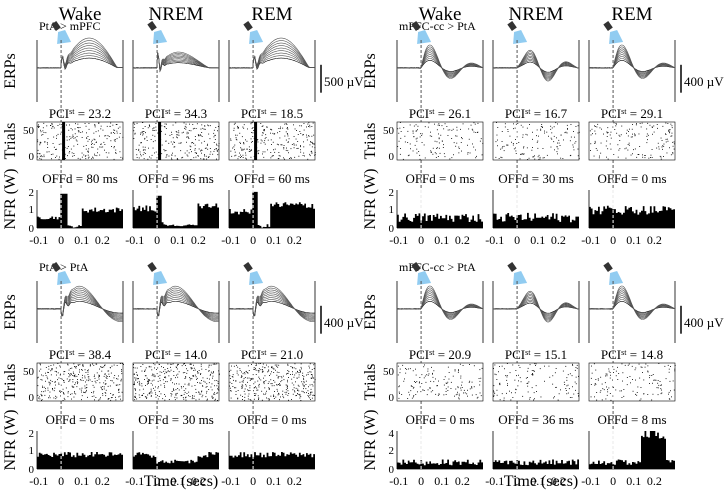 Image resolution: width=726 pixels, height=493 pixels. Describe the element at coordinates (176, 113) in the screenshot. I see `pci-value: PCIst = 34.3` at that location.